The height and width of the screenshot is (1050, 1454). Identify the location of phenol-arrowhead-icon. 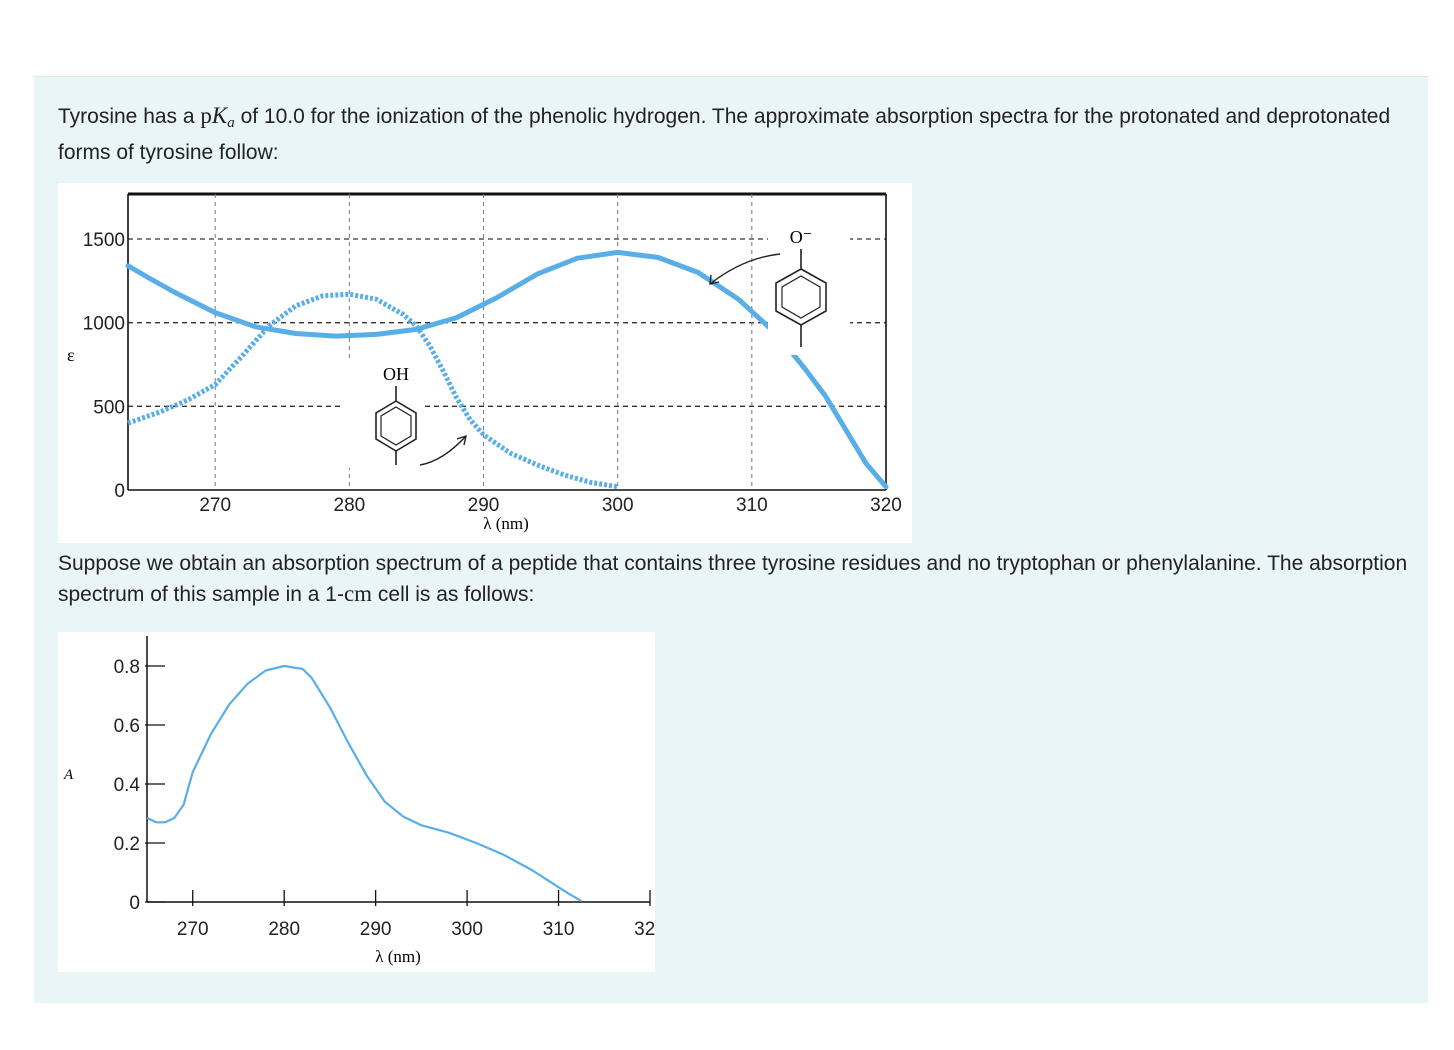
(461, 440).